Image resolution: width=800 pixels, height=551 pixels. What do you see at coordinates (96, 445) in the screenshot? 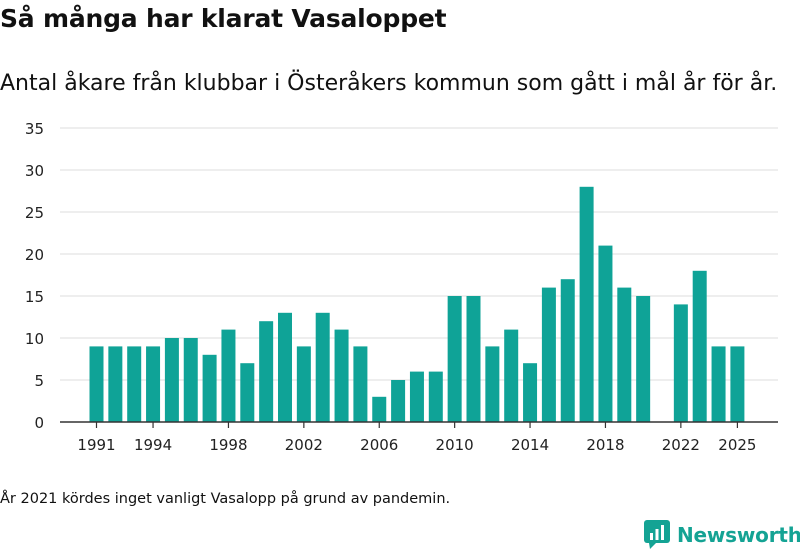
I see `x-tick-label-1991: 1991` at bounding box center [96, 445].